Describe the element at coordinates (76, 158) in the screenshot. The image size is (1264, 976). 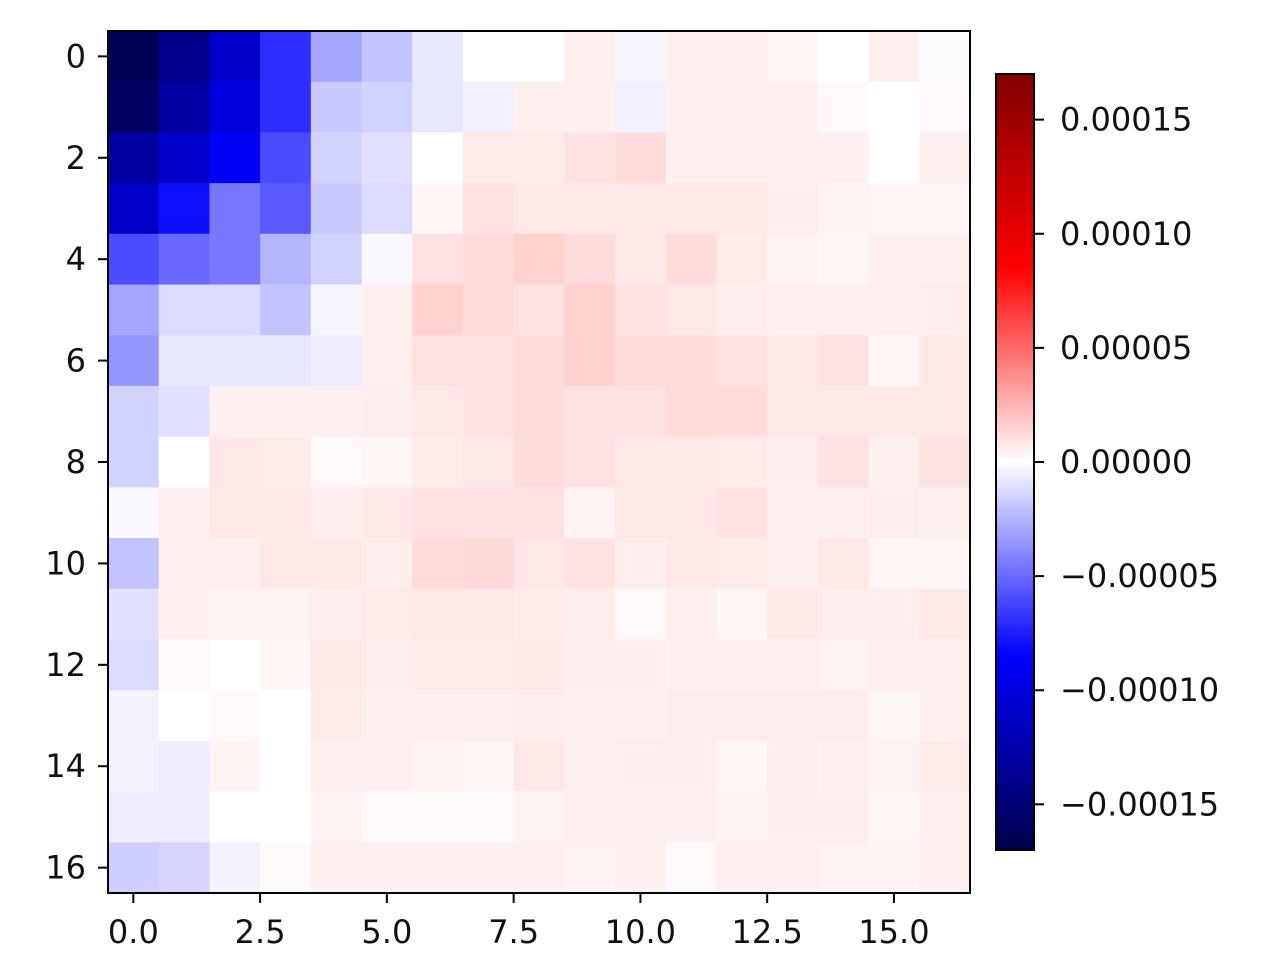
I see `y-tick-label: 2` at that location.